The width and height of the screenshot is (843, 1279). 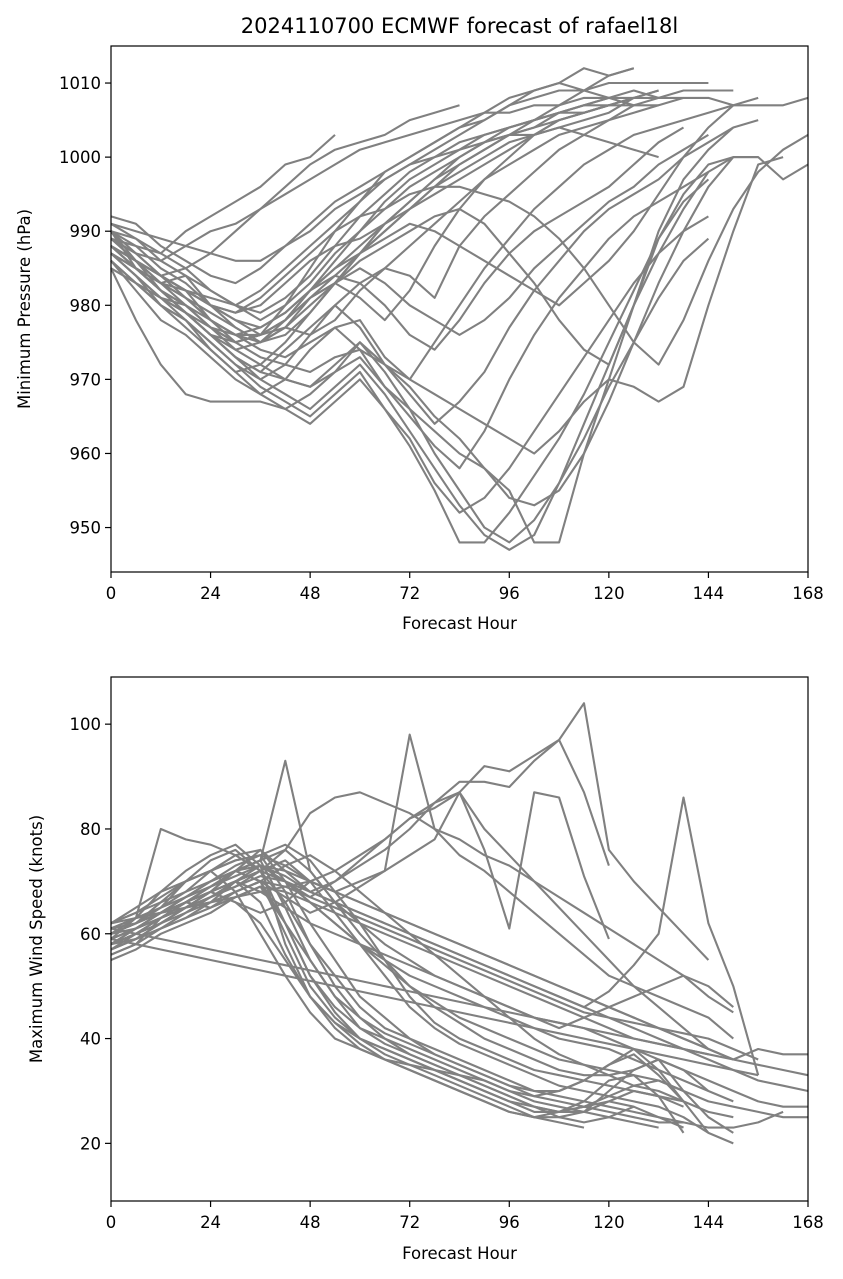 I want to click on pressure-y-tick-label: 1010, so click(x=80, y=83).